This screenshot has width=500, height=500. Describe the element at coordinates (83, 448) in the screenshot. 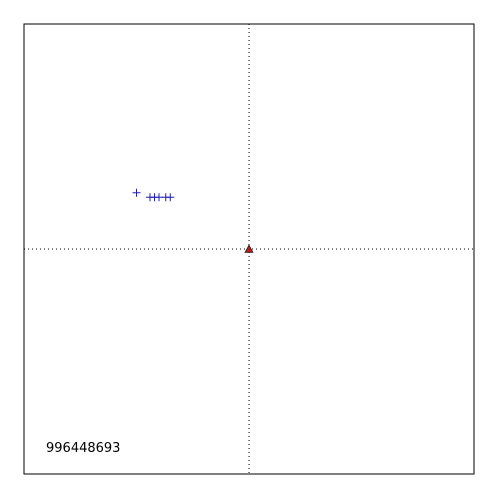

I see `annotation-label: 996448693` at that location.